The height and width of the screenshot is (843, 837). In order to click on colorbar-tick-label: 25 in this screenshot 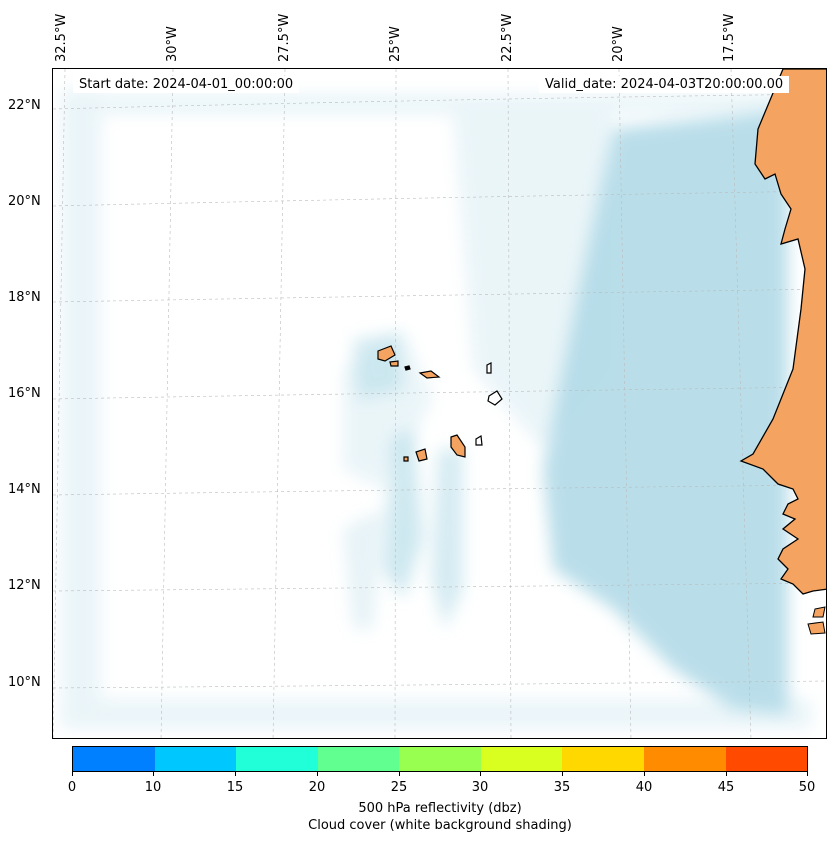, I will do `click(399, 787)`.